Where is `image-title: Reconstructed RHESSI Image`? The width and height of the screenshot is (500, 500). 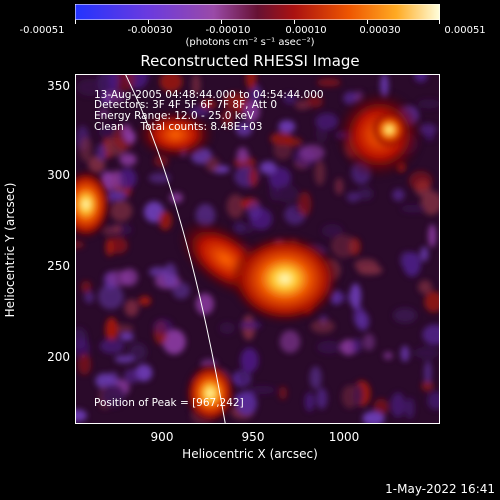
image-title: Reconstructed RHESSI Image is located at coordinates (250, 61).